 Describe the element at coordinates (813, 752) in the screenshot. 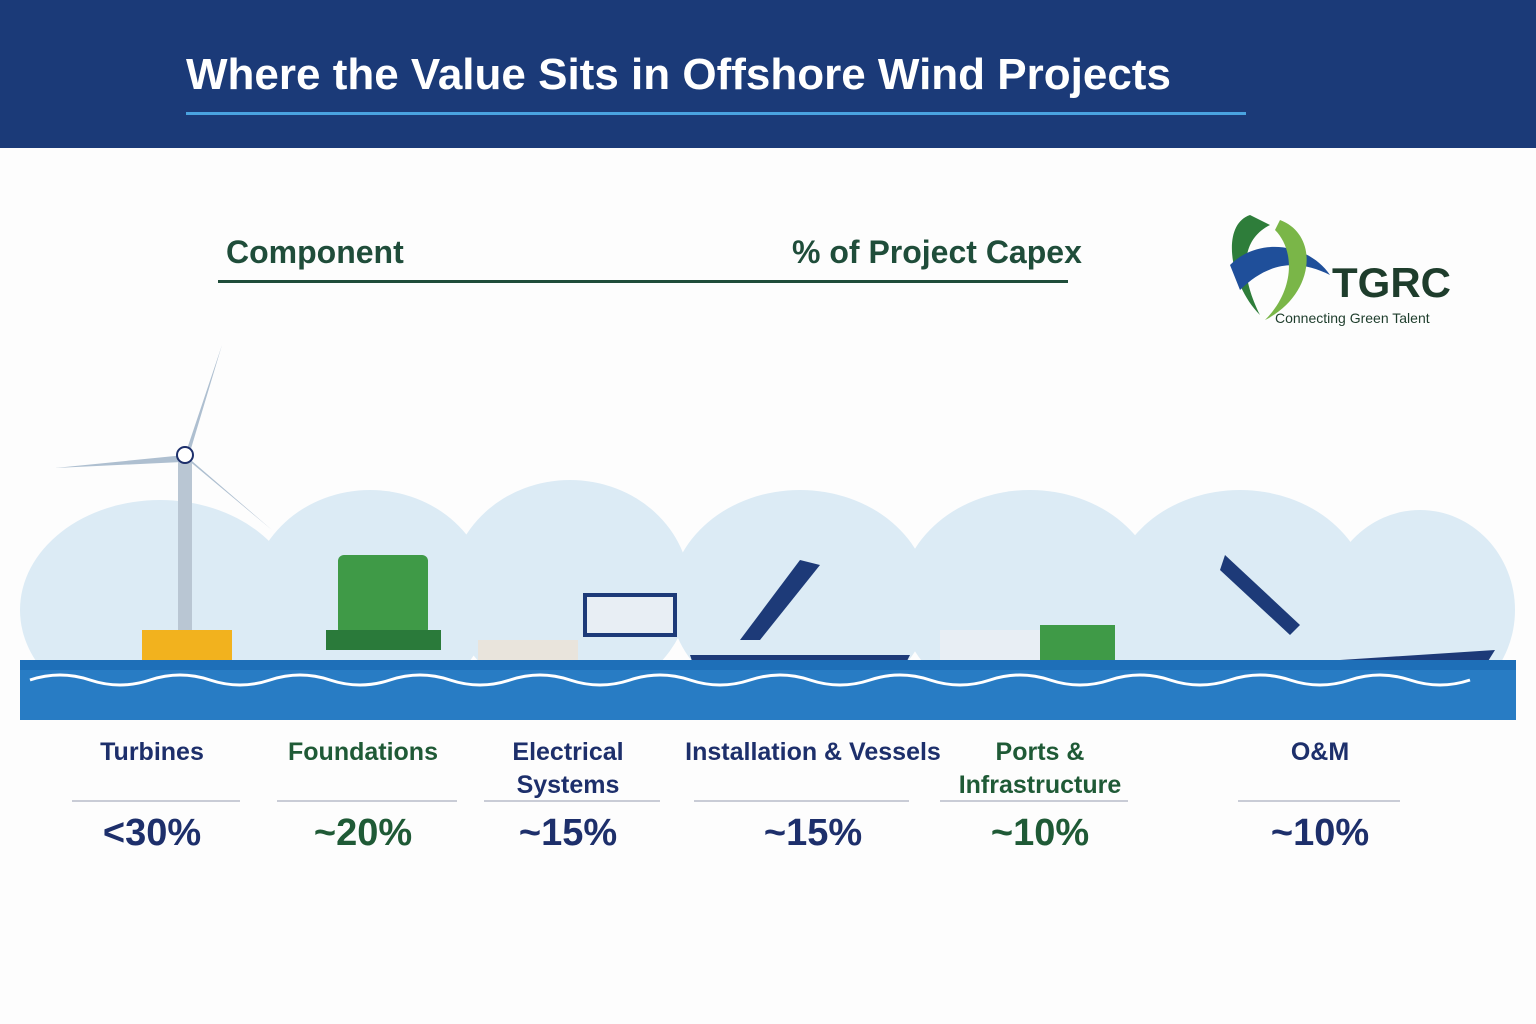

I see `component-label: Installation & Vessels` at that location.